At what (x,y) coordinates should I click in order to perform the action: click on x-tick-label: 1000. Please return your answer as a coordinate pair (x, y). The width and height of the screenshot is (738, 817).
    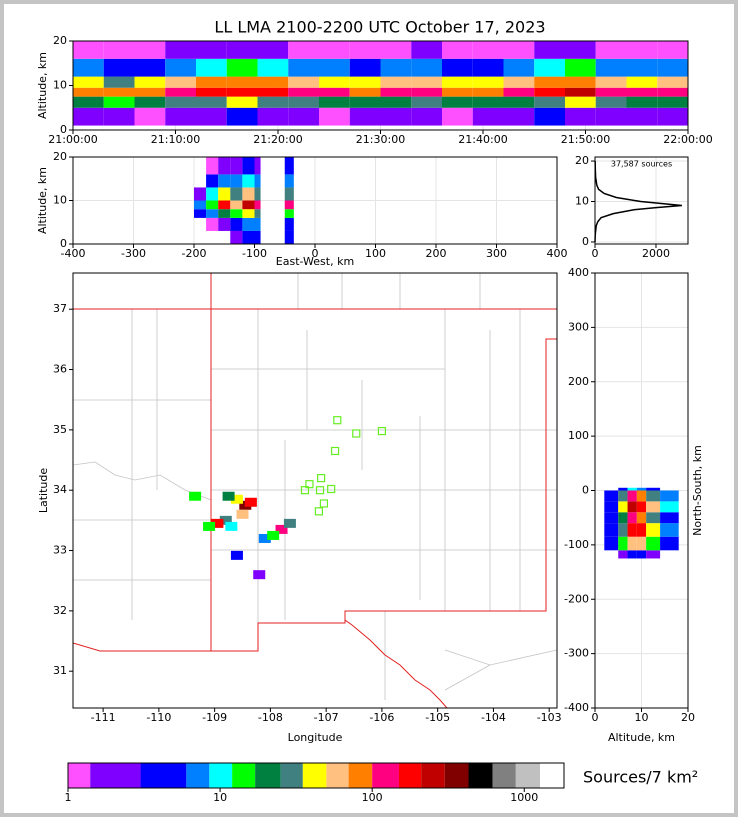
    Looking at the image, I should click on (524, 797).